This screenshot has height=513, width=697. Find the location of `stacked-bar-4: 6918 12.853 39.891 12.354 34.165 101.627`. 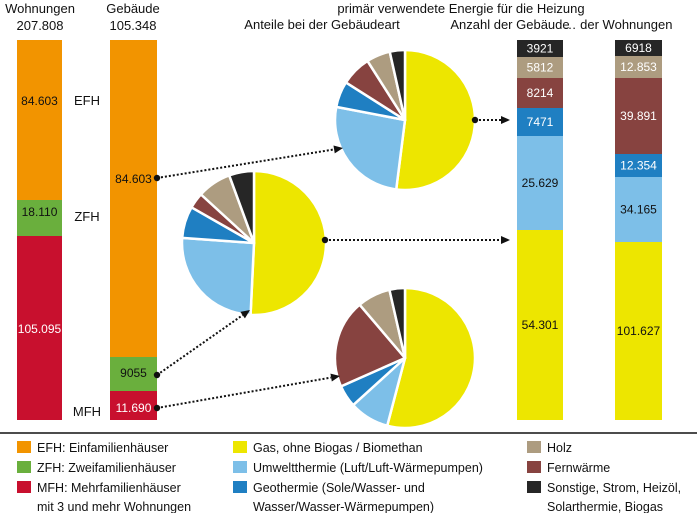

stacked-bar-4: 6918 12.853 39.891 12.354 34.165 101.627 is located at coordinates (638, 230).